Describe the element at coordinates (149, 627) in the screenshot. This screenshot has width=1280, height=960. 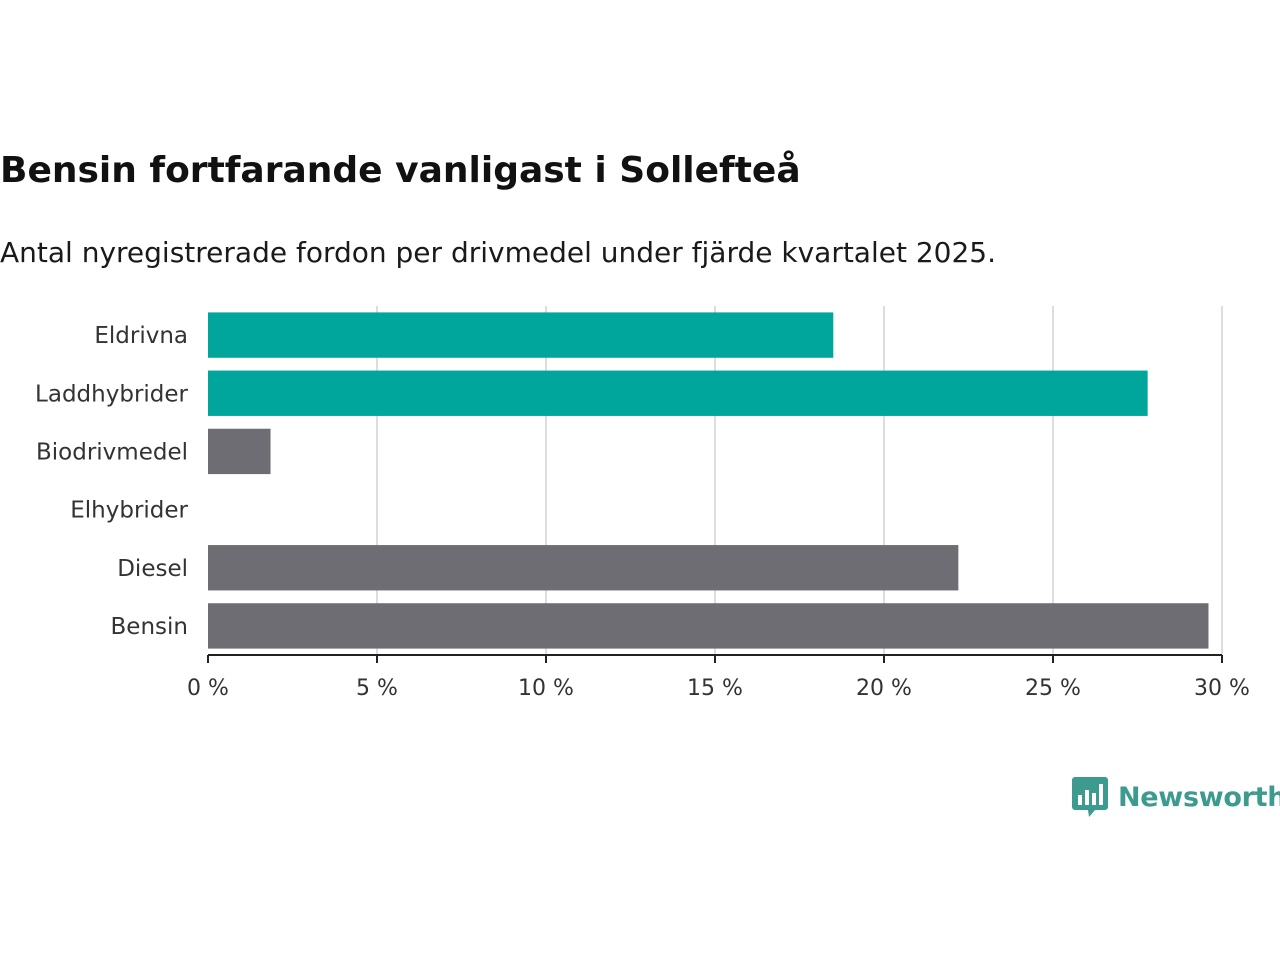
I see `category-label: Bensin` at that location.